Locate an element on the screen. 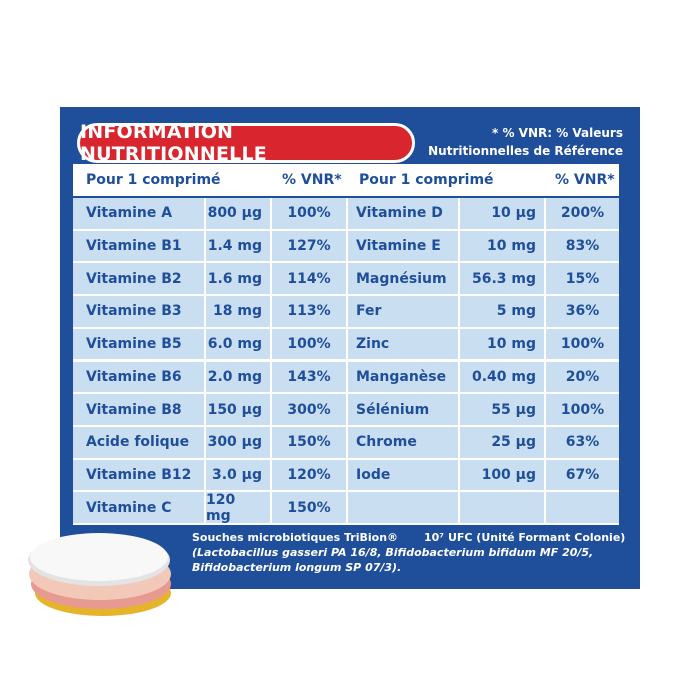  left-pct-cell: 120% is located at coordinates (309, 475).